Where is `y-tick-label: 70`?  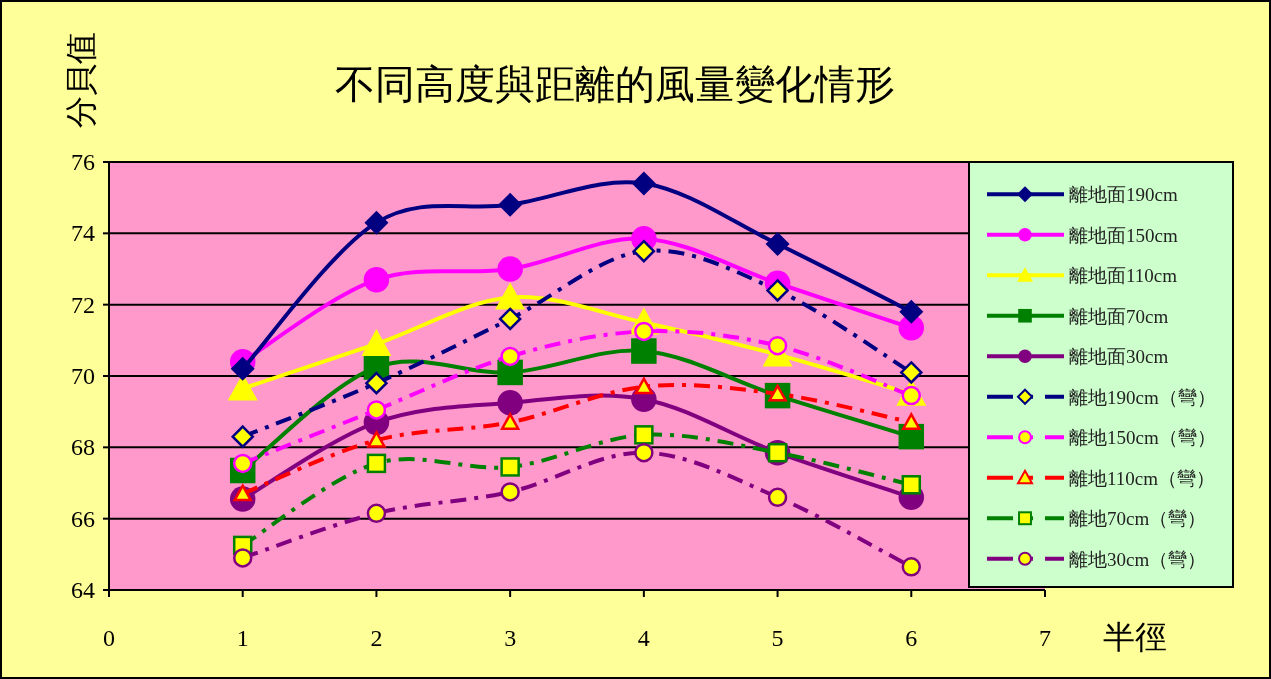
y-tick-label: 70 is located at coordinates (83, 376).